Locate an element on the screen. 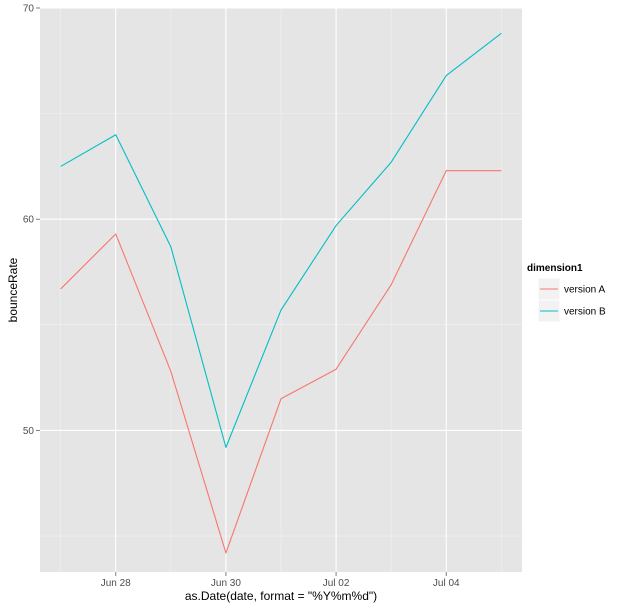 The image size is (624, 610). y-tick-label: 70 is located at coordinates (29, 9).